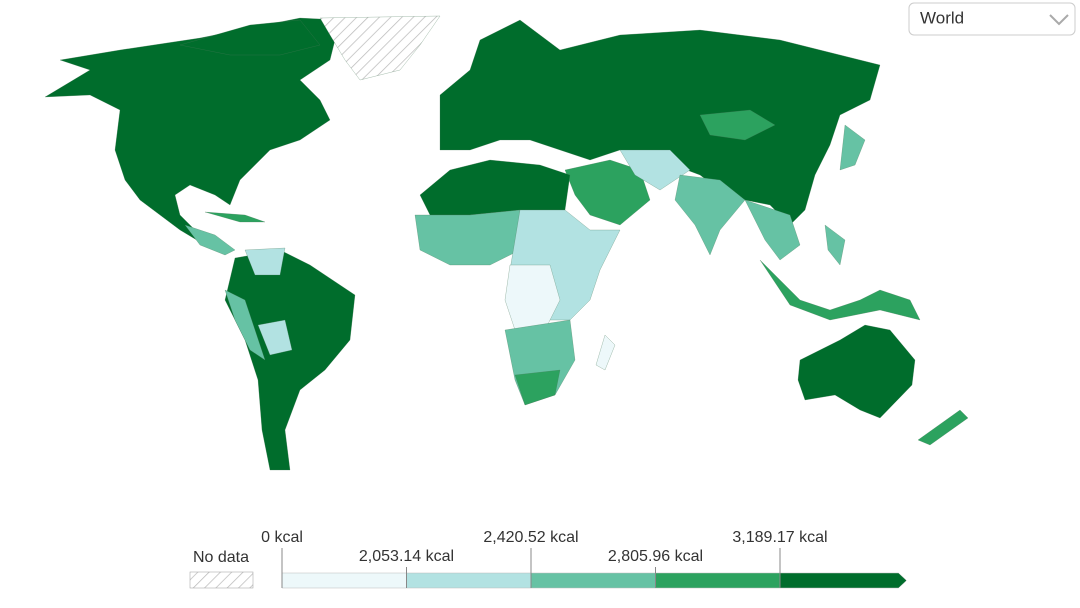 This screenshot has height=608, width=1080. Describe the element at coordinates (942, 17) in the screenshot. I see `dropdown-label: World` at that location.